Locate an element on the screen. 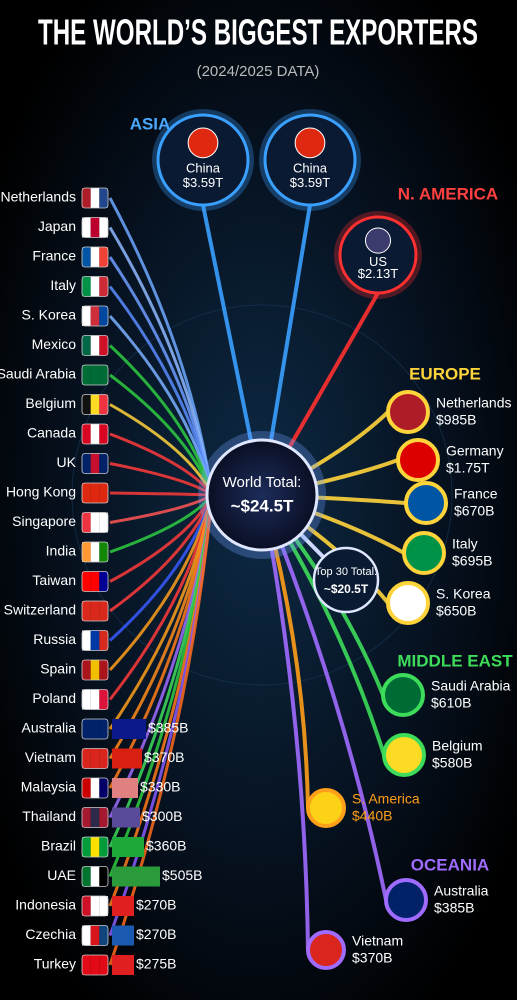 The width and height of the screenshot is (517, 1000). country-value: $300B is located at coordinates (162, 816).